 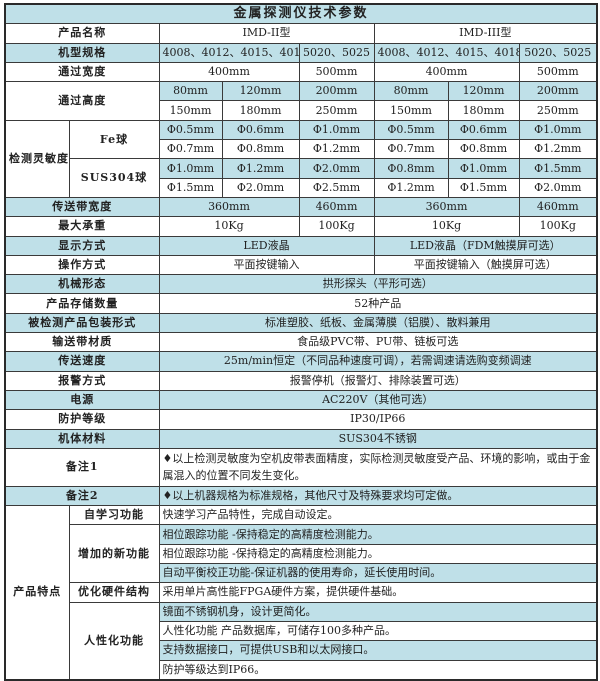 I want to click on cell: 5020、5025, so click(x=558, y=52).